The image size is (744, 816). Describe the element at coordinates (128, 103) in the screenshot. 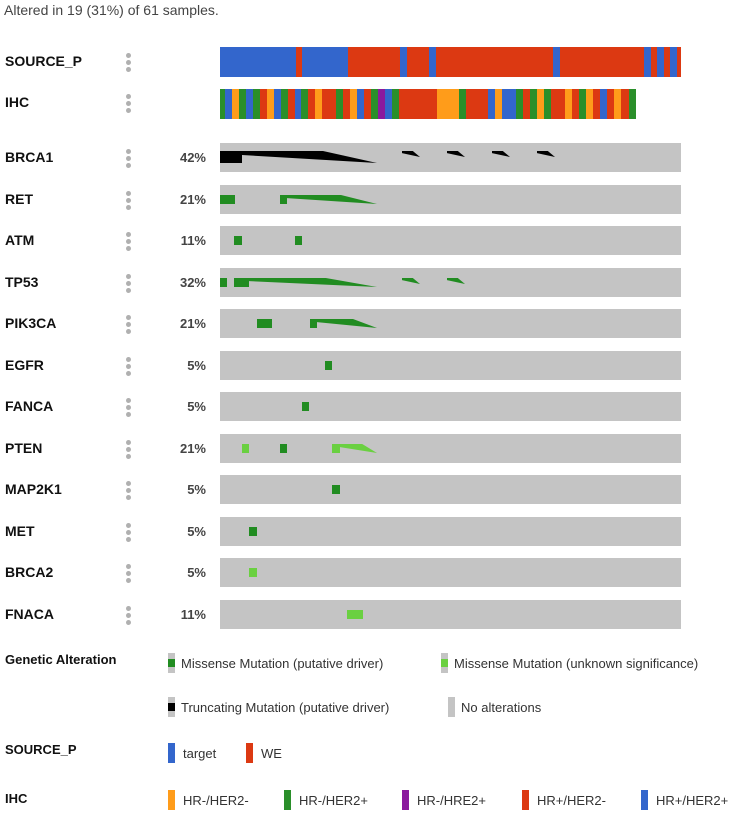

I see `track-menu-ihc-icon` at that location.